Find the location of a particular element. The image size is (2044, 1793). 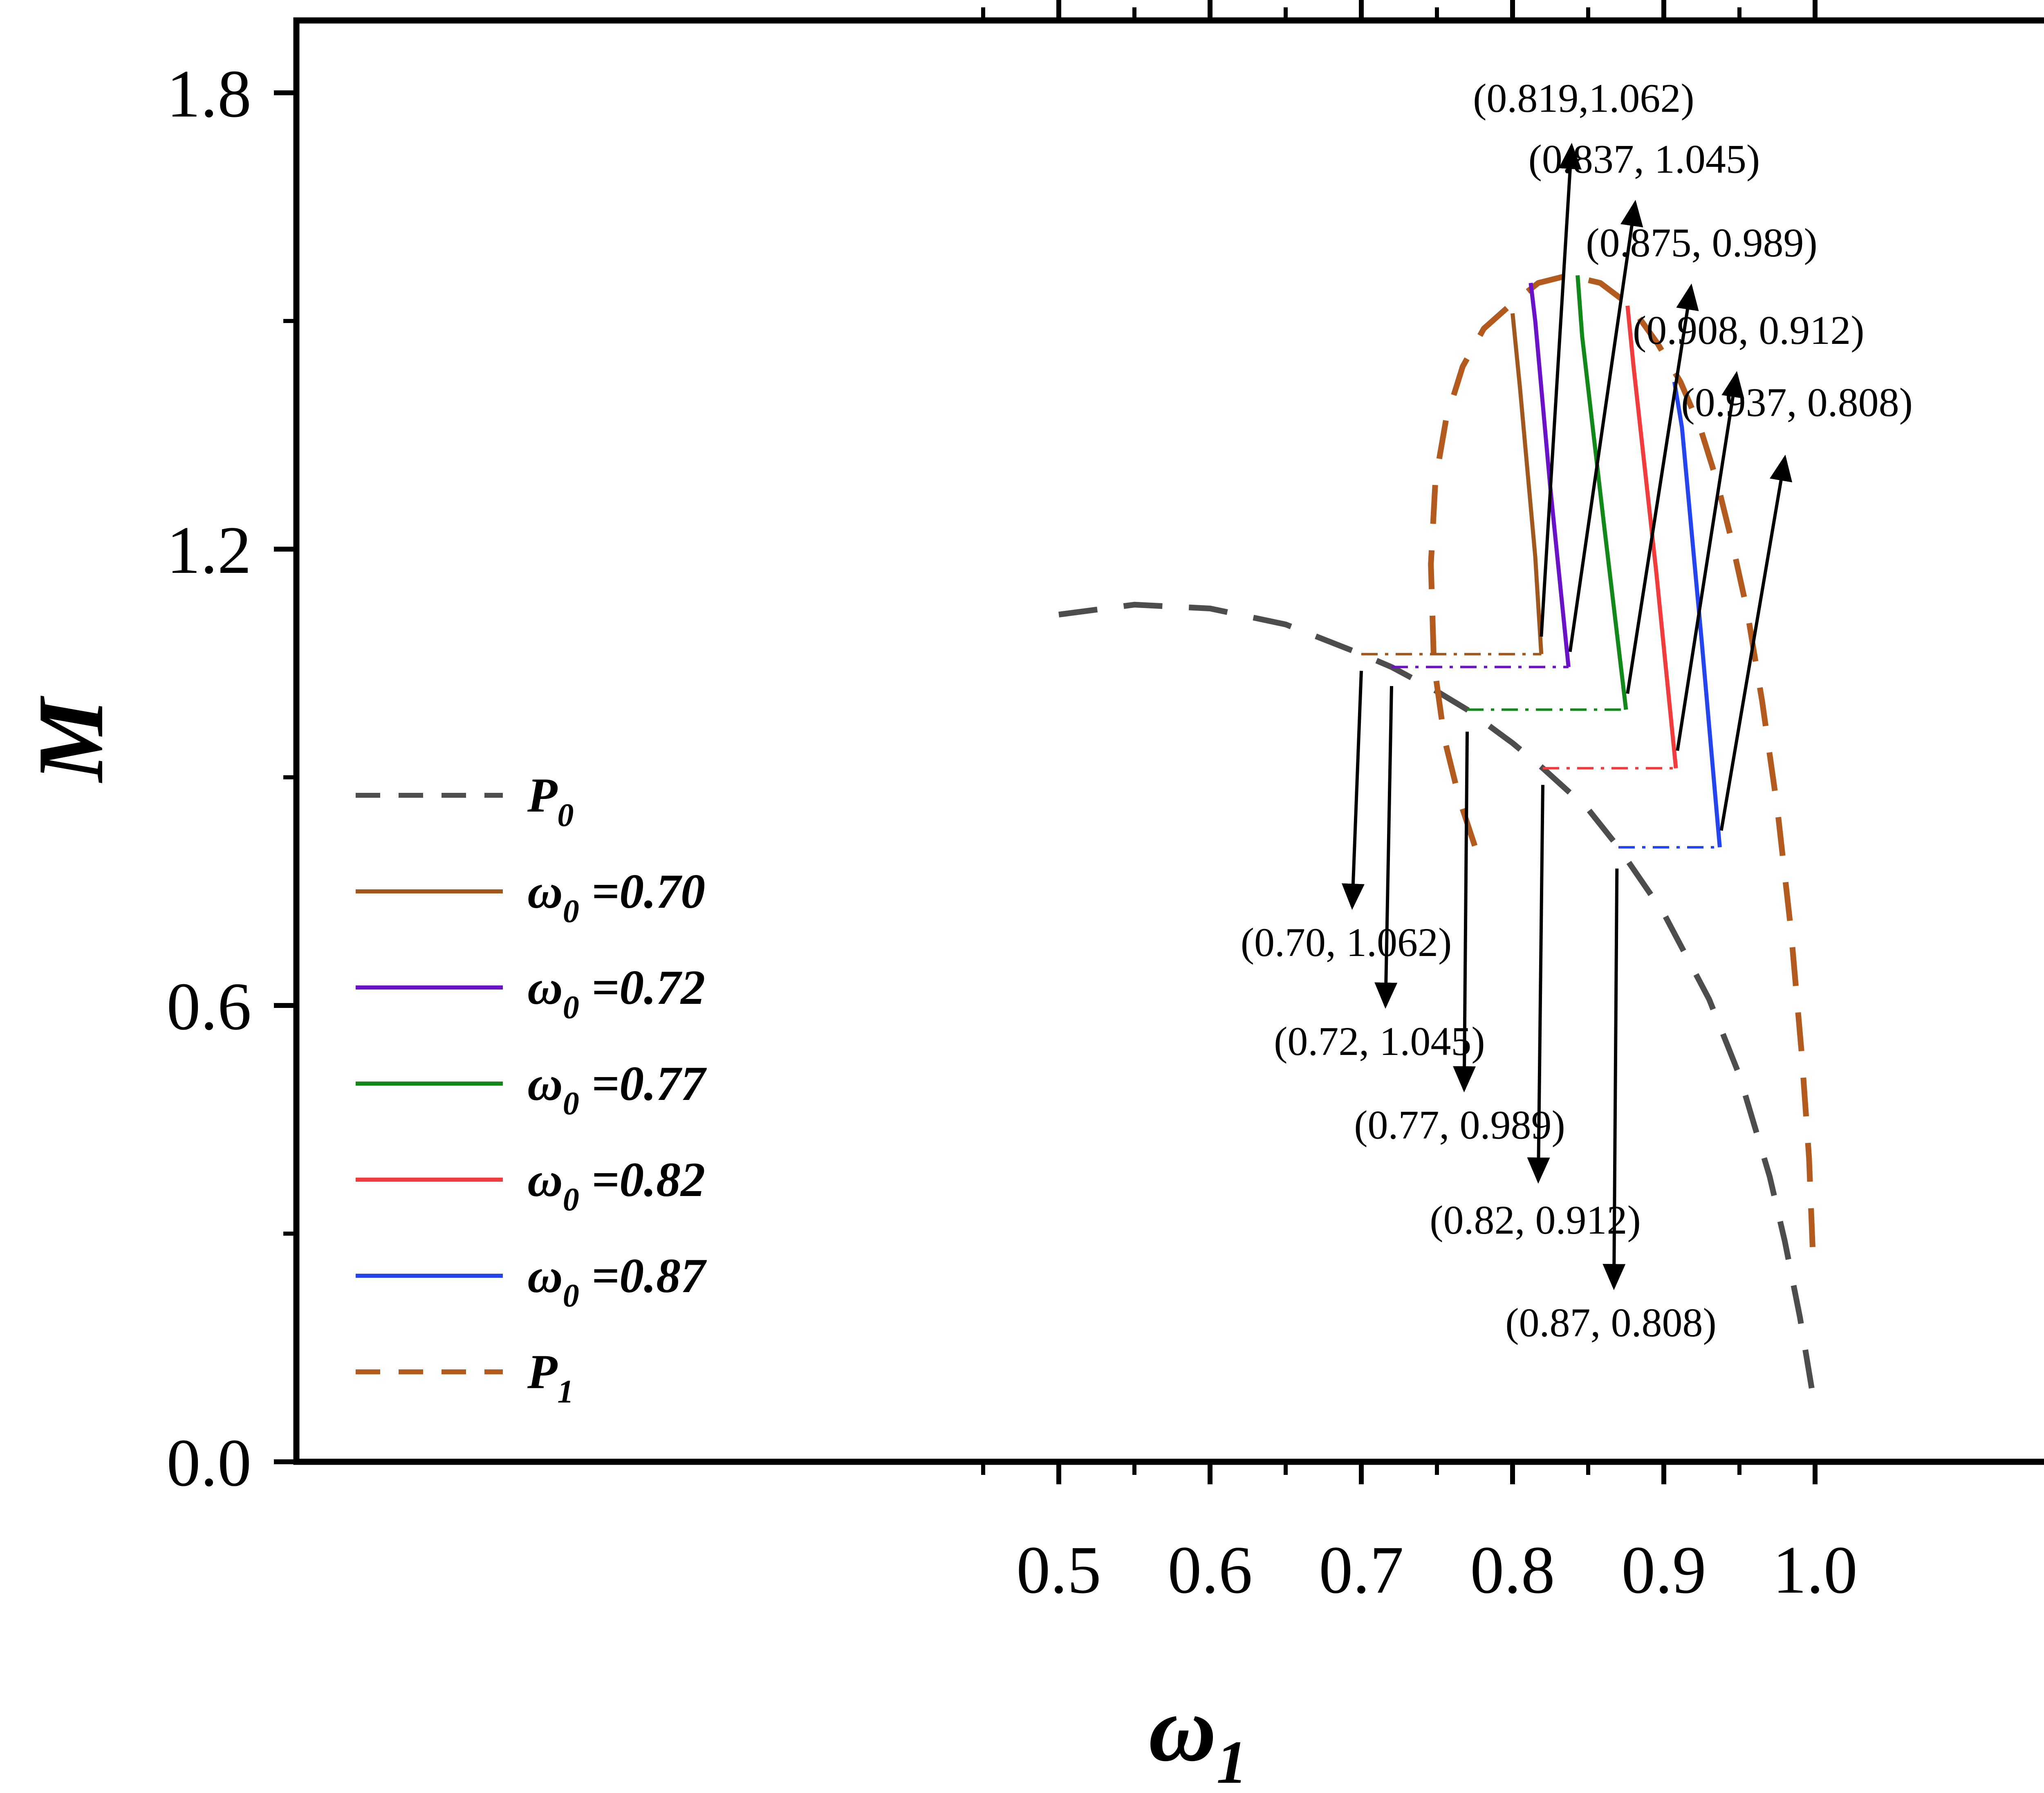

y-tick-label-2: 1.2 is located at coordinates (209, 550).